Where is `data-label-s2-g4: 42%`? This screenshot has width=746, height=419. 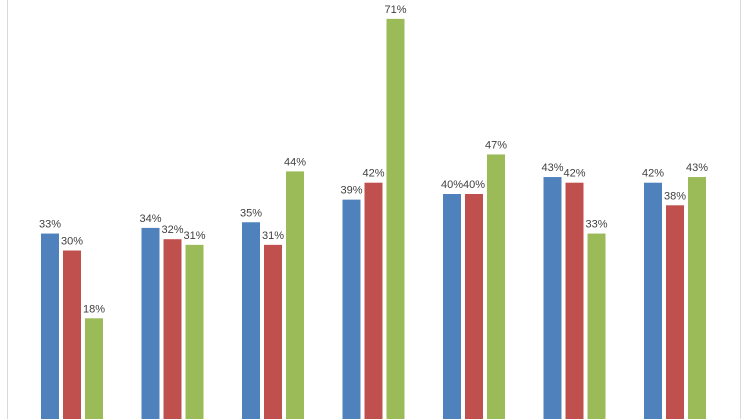
data-label-s2-g4: 42% is located at coordinates (373, 174).